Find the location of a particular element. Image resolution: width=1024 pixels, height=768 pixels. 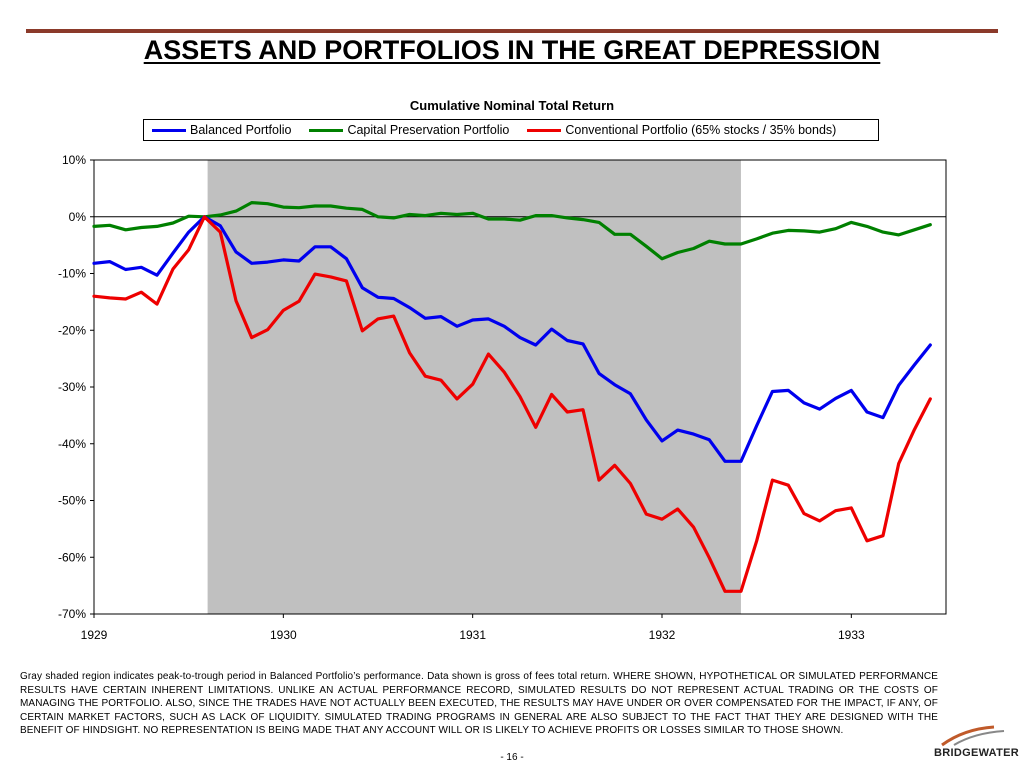

legend-swatch-capital-preservation is located at coordinates (326, 130).